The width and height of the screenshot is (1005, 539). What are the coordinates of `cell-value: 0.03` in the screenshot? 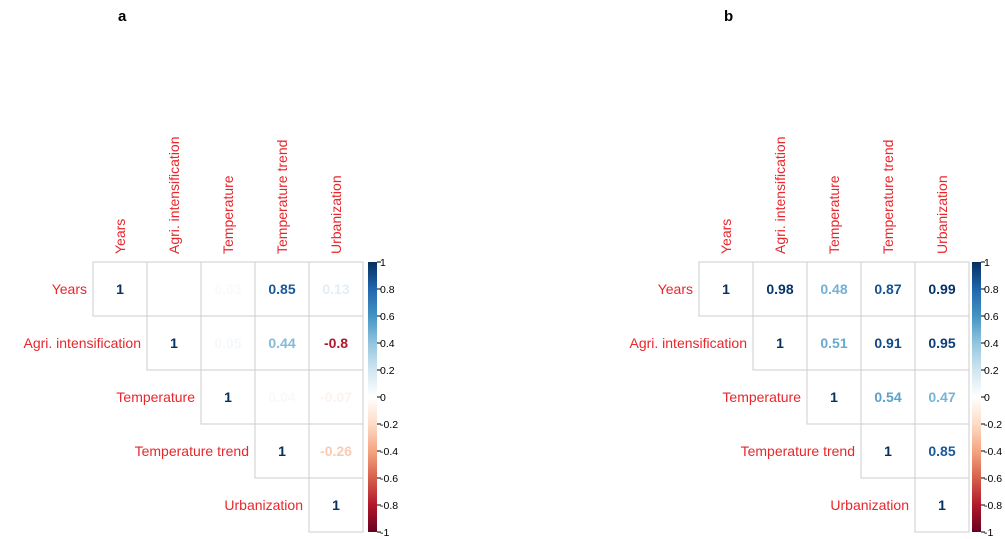 It's located at (227, 289).